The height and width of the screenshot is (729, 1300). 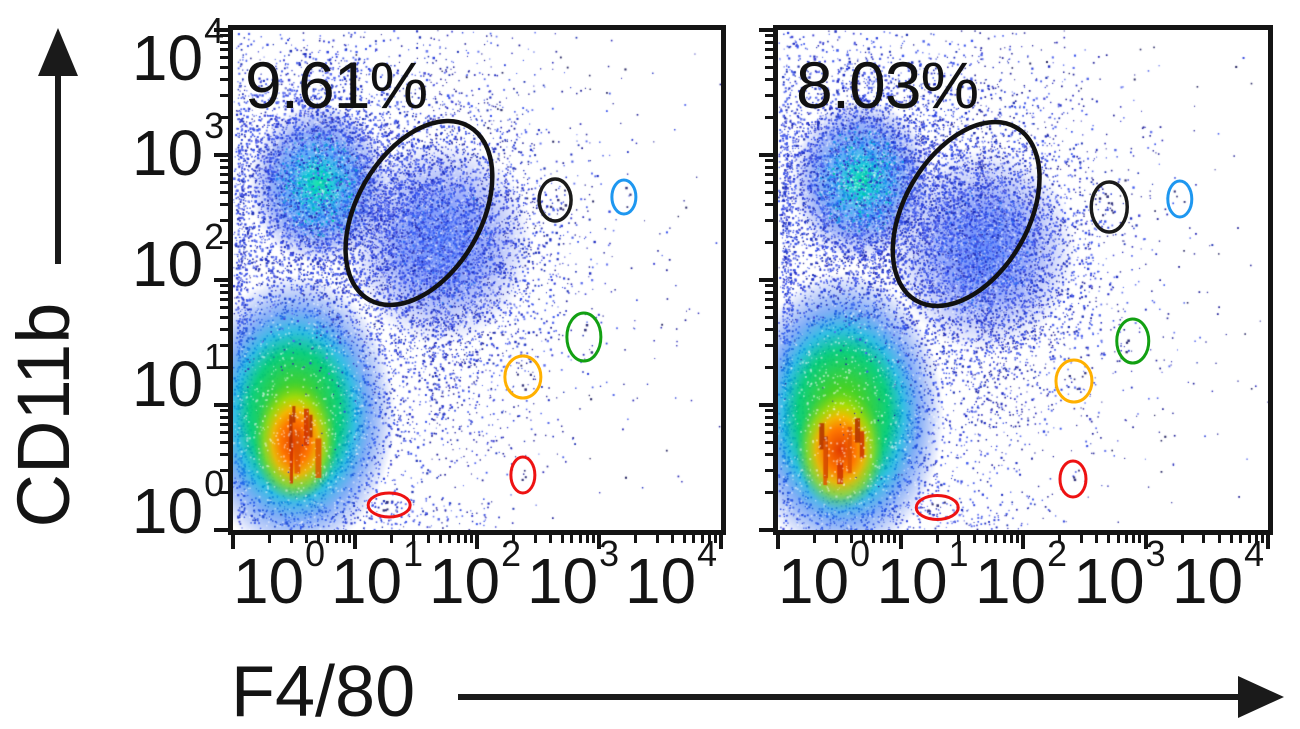 What do you see at coordinates (377, 575) in the screenshot?
I see `x-tick-label: 10¹` at bounding box center [377, 575].